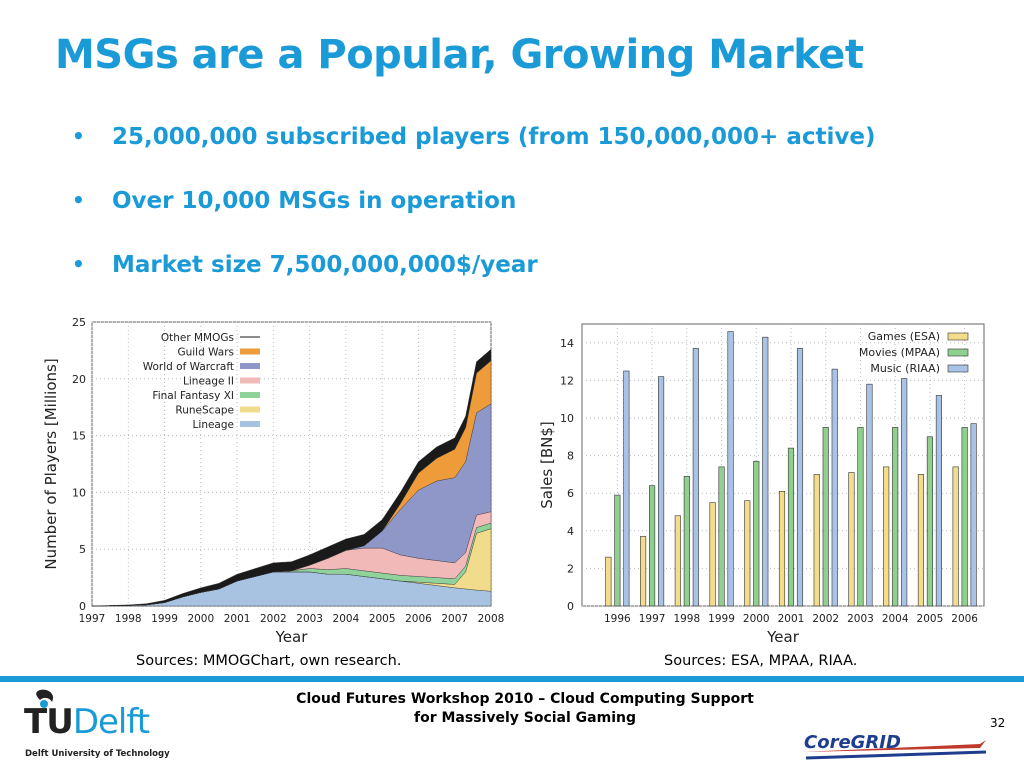 This screenshot has height=768, width=1024. I want to click on y-tick-label: 12, so click(567, 380).